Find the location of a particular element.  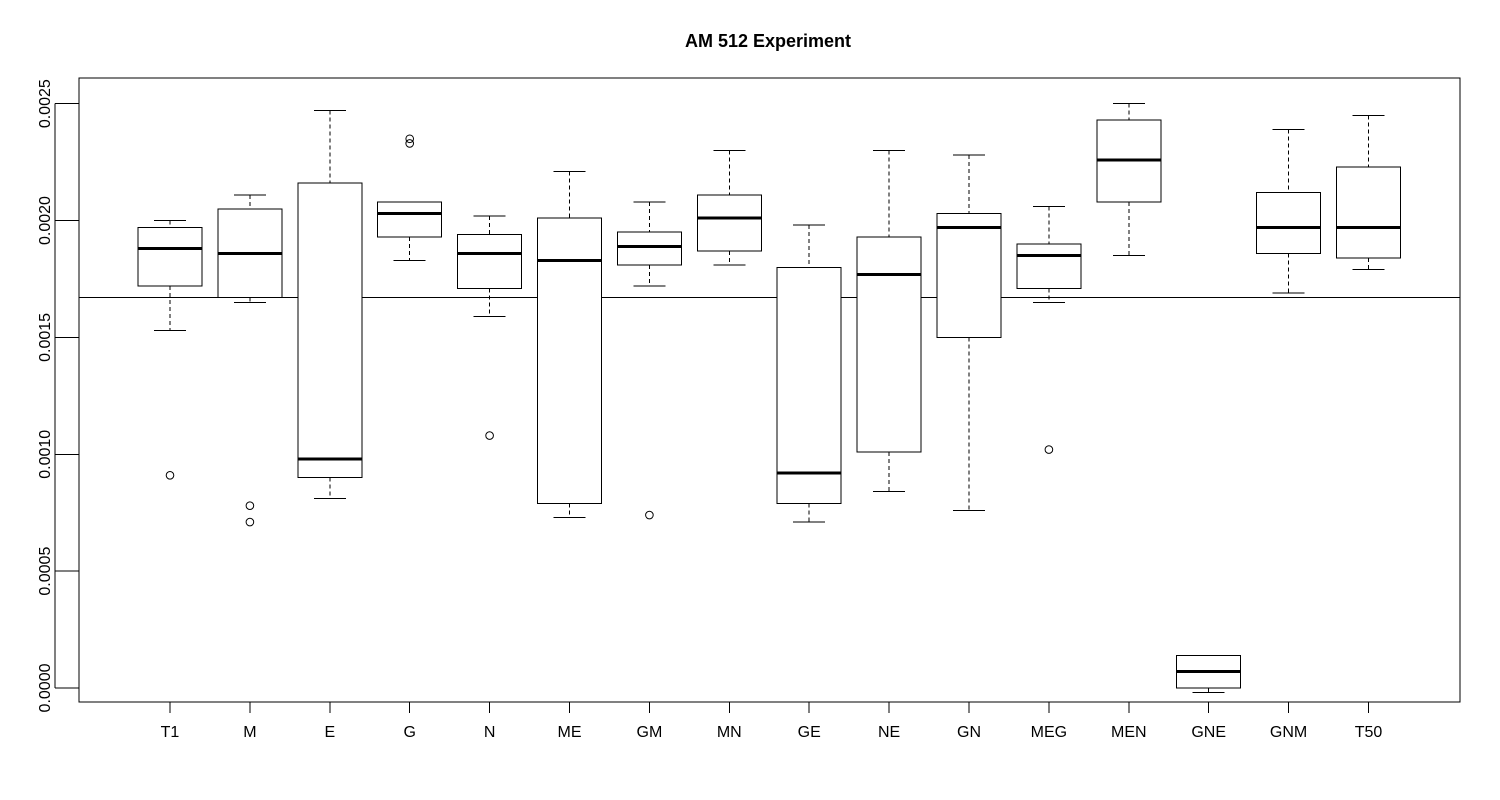

box-group-n is located at coordinates (490, 327).